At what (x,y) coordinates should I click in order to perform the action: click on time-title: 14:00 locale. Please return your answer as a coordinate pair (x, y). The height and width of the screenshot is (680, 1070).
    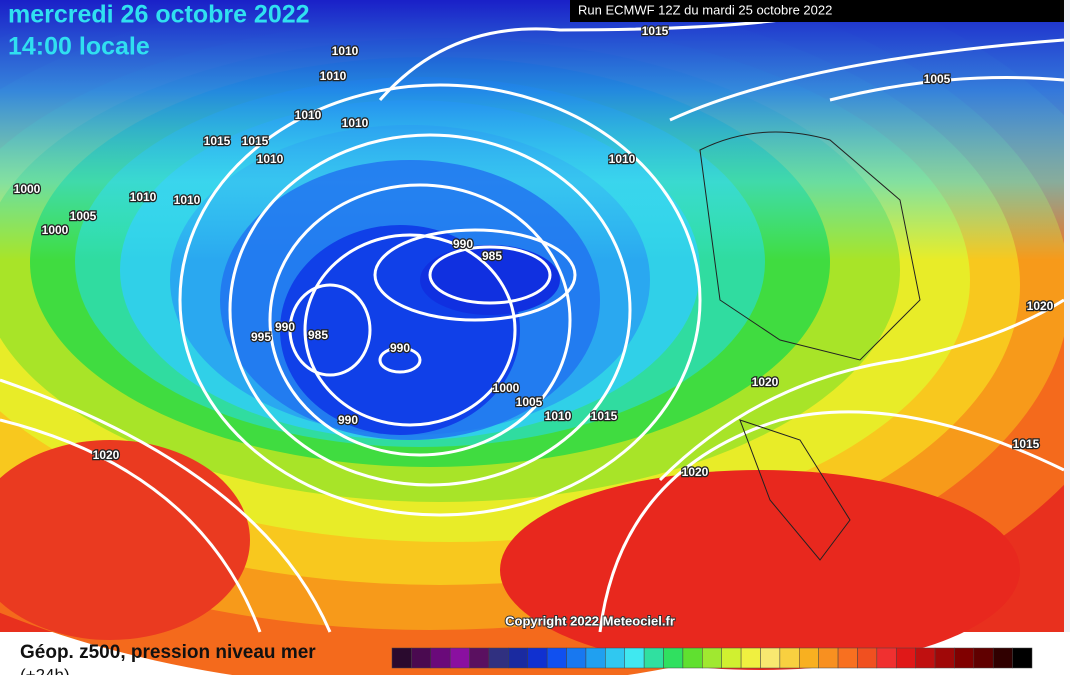
    Looking at the image, I should click on (79, 47).